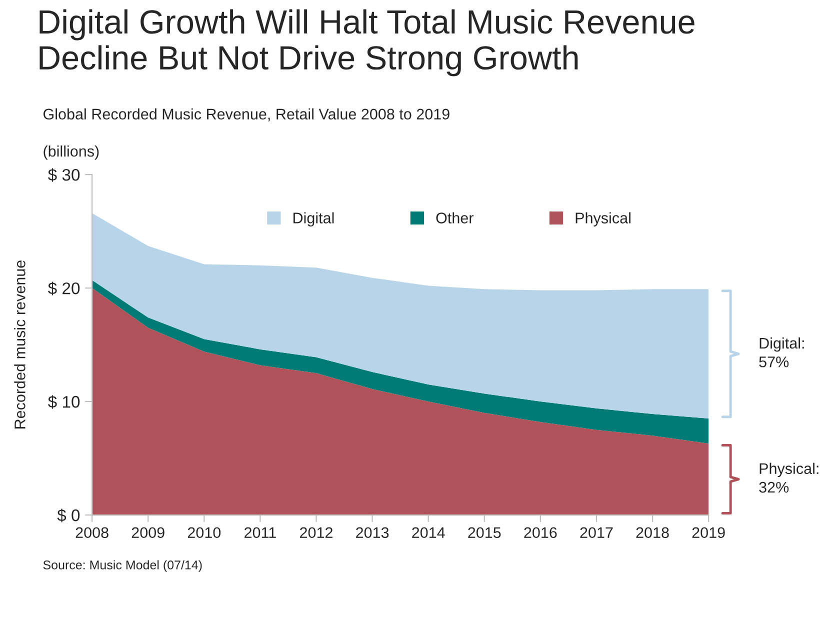  Describe the element at coordinates (247, 115) in the screenshot. I see `chart-subtitle: Global Recorded Music Revenue, Retail Value 2008 to 2019` at that location.